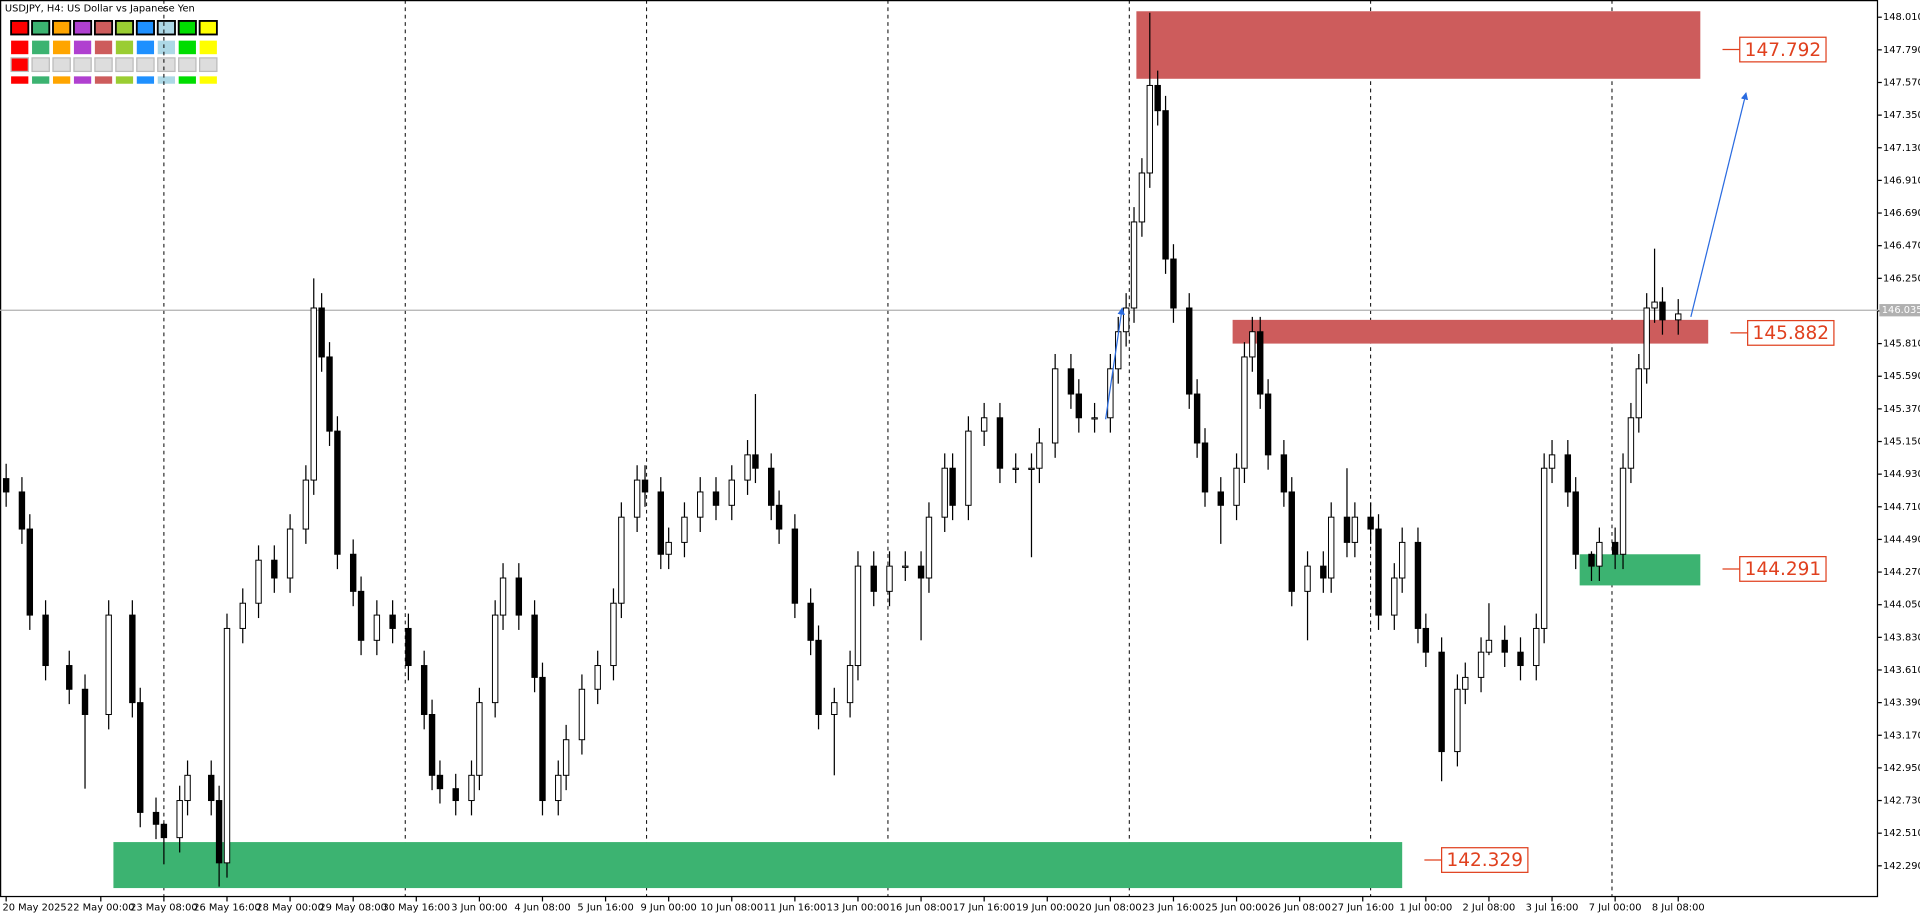 Image resolution: width=1920 pixels, height=915 pixels. I want to click on y-tick-label: 146.250, so click(1901, 278).